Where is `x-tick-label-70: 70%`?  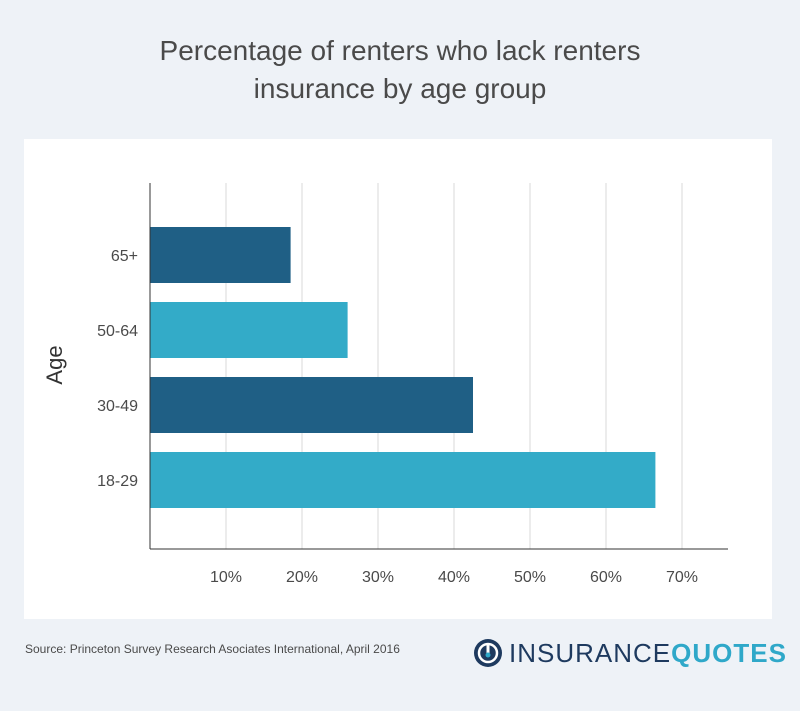 x-tick-label-70: 70% is located at coordinates (682, 577).